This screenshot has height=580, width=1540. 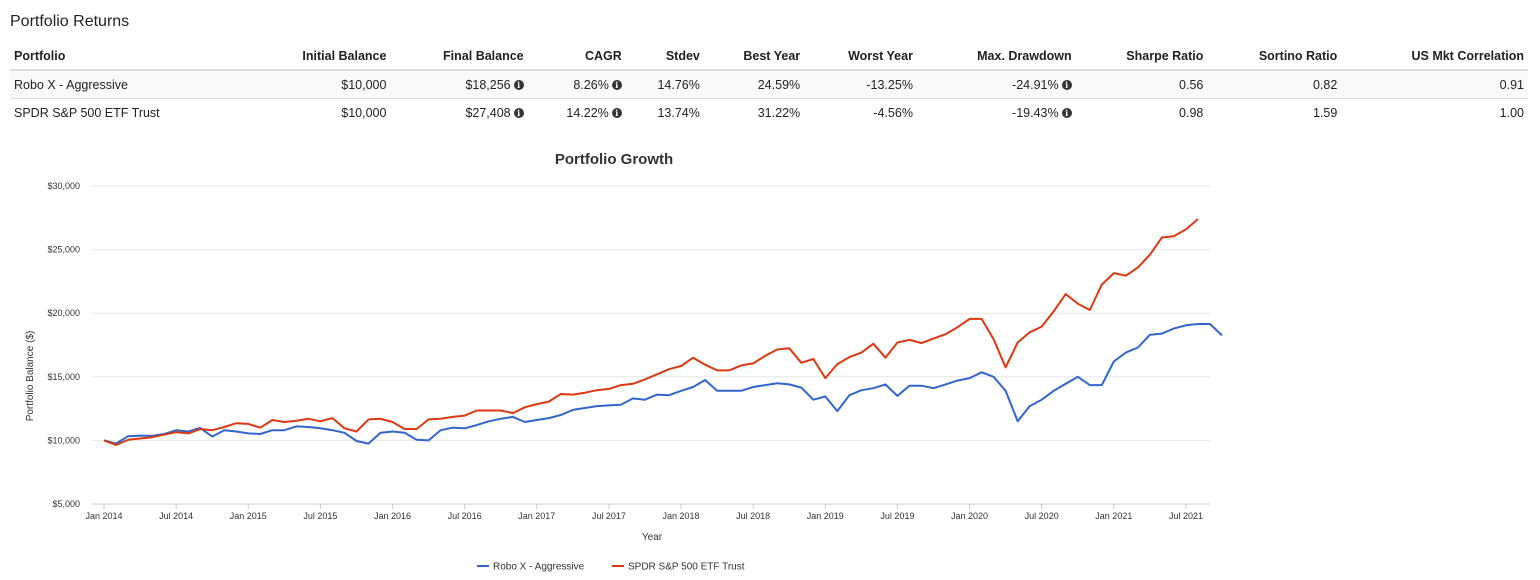 I want to click on cell-value: -24.91%, so click(x=1035, y=84).